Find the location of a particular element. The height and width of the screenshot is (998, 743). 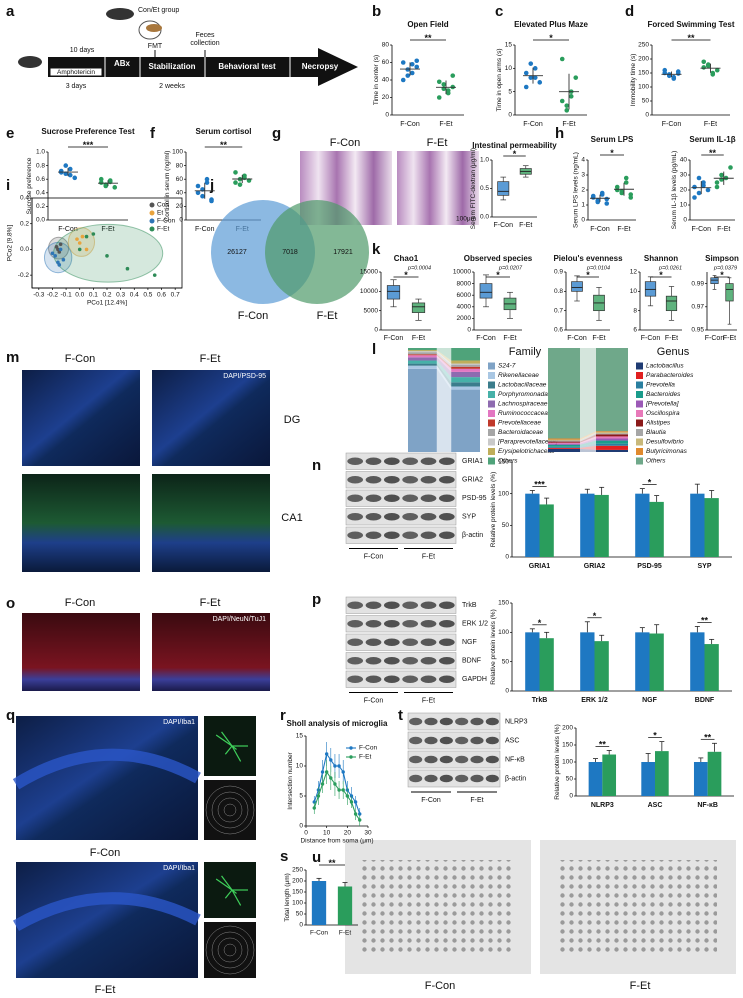

group-label: F-Con is located at coordinates (80, 603).